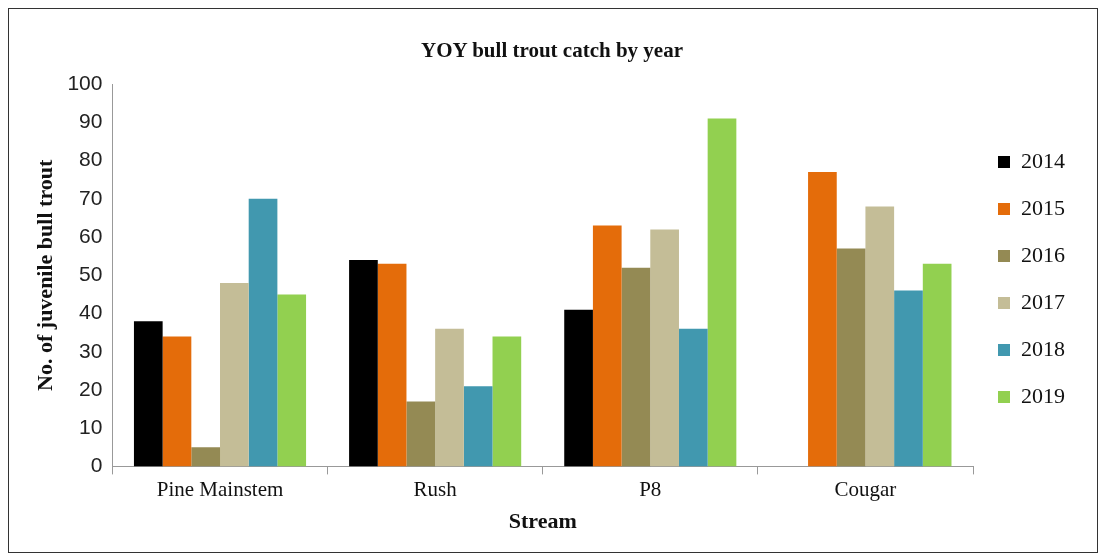  Describe the element at coordinates (91, 350) in the screenshot. I see `y-tick-label: 30` at that location.